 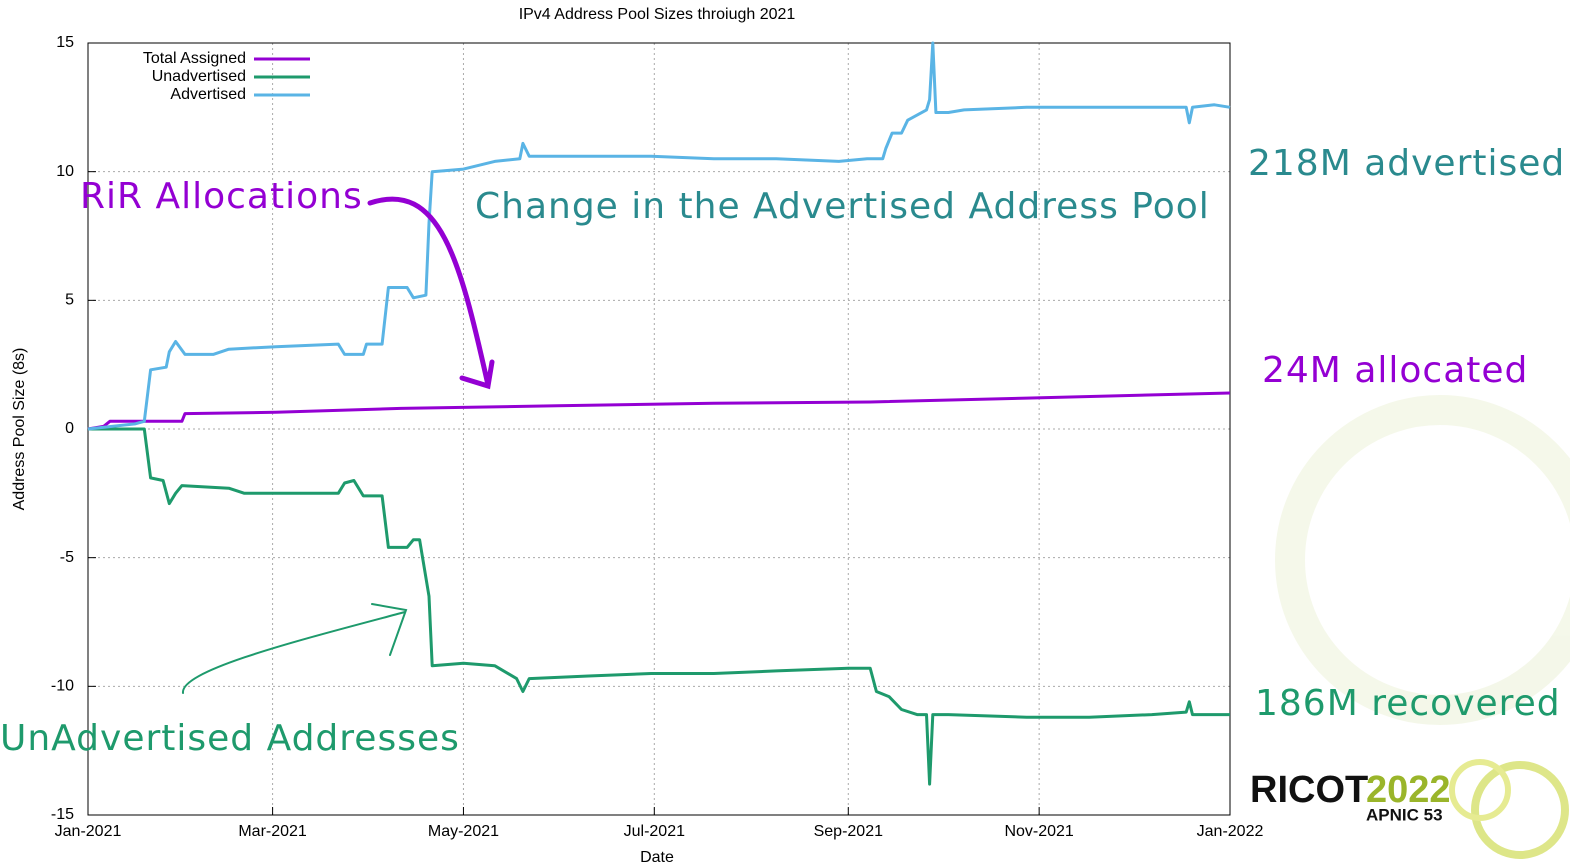 I want to click on logo-text: 2022, so click(x=1408, y=790).